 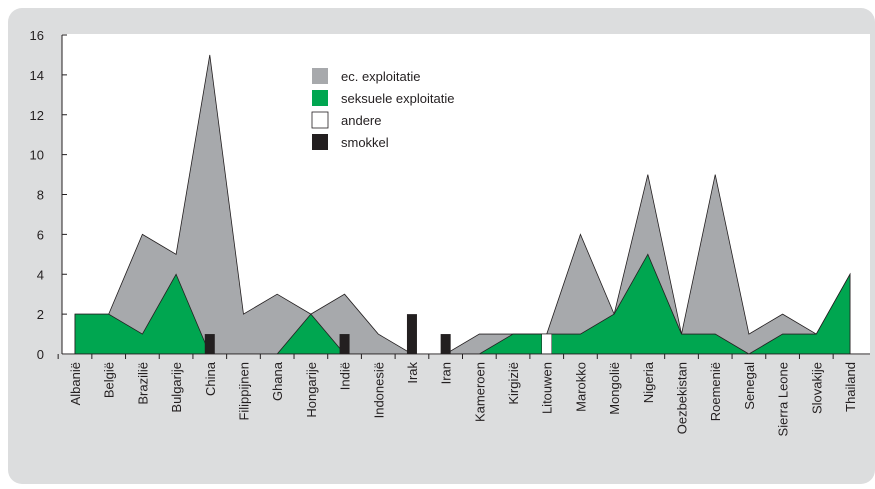 I want to click on y-tick-label: 6, so click(x=40, y=234).